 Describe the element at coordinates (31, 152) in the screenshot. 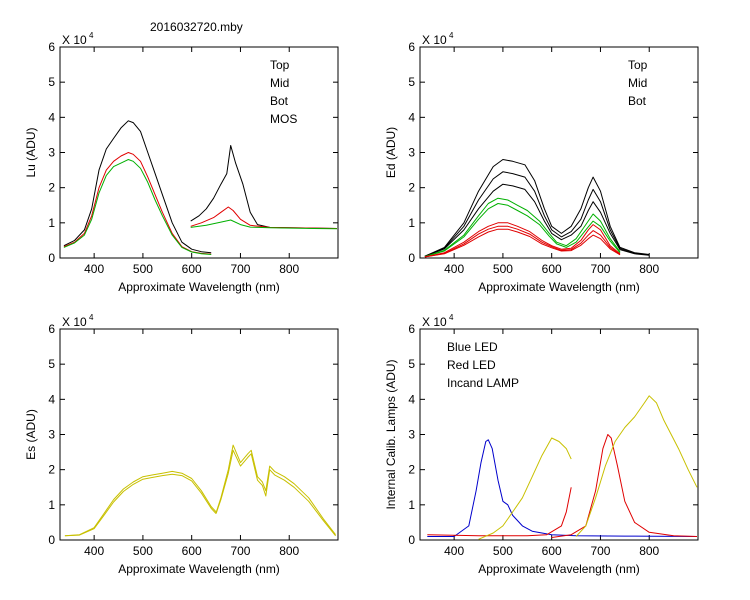

I see `y-axis-label: Lu (ADU)` at that location.